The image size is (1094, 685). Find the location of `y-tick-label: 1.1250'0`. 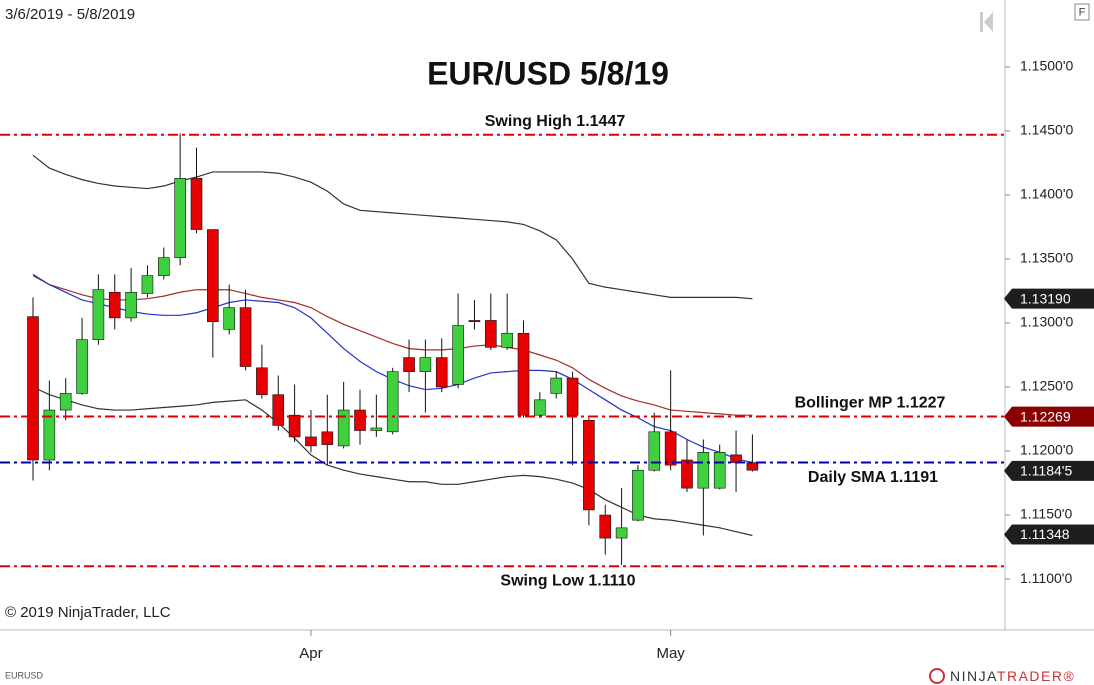

y-tick-label: 1.1250'0 is located at coordinates (1046, 386).